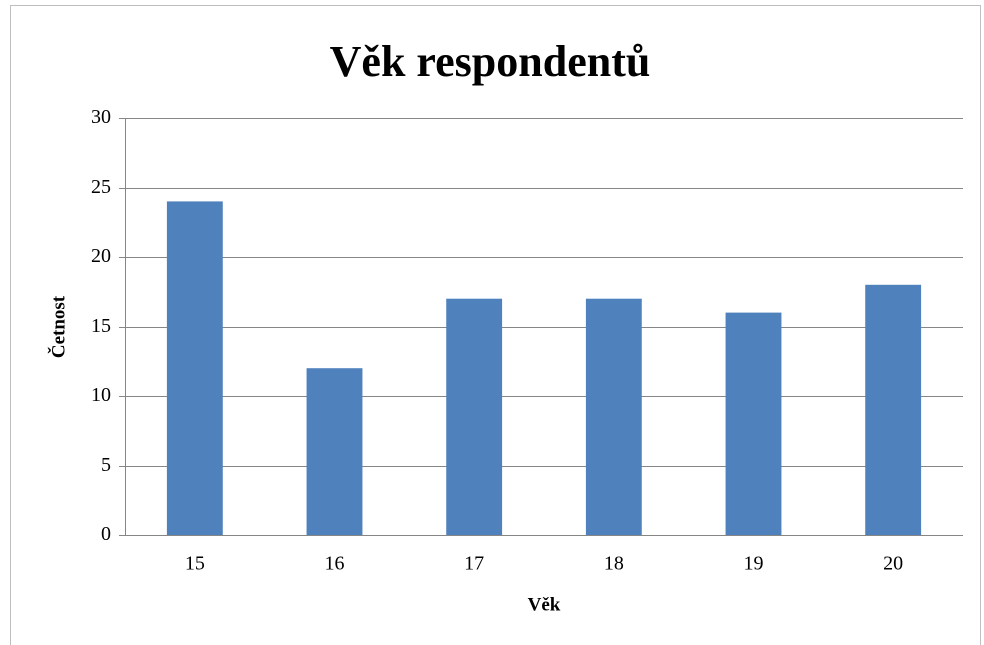 The image size is (984, 645). What do you see at coordinates (474, 564) in the screenshot?
I see `x-tick-label: 17` at bounding box center [474, 564].